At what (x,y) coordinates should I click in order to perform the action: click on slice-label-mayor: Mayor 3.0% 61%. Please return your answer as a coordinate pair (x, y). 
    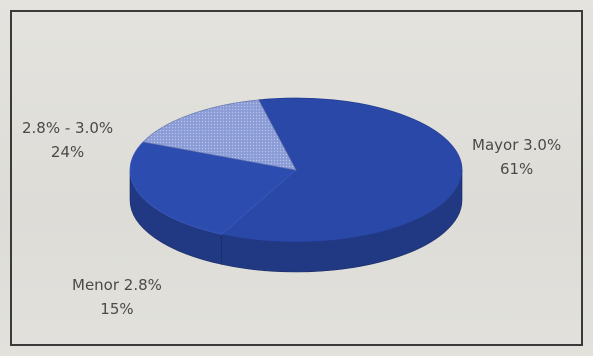
    Looking at the image, I should click on (516, 157).